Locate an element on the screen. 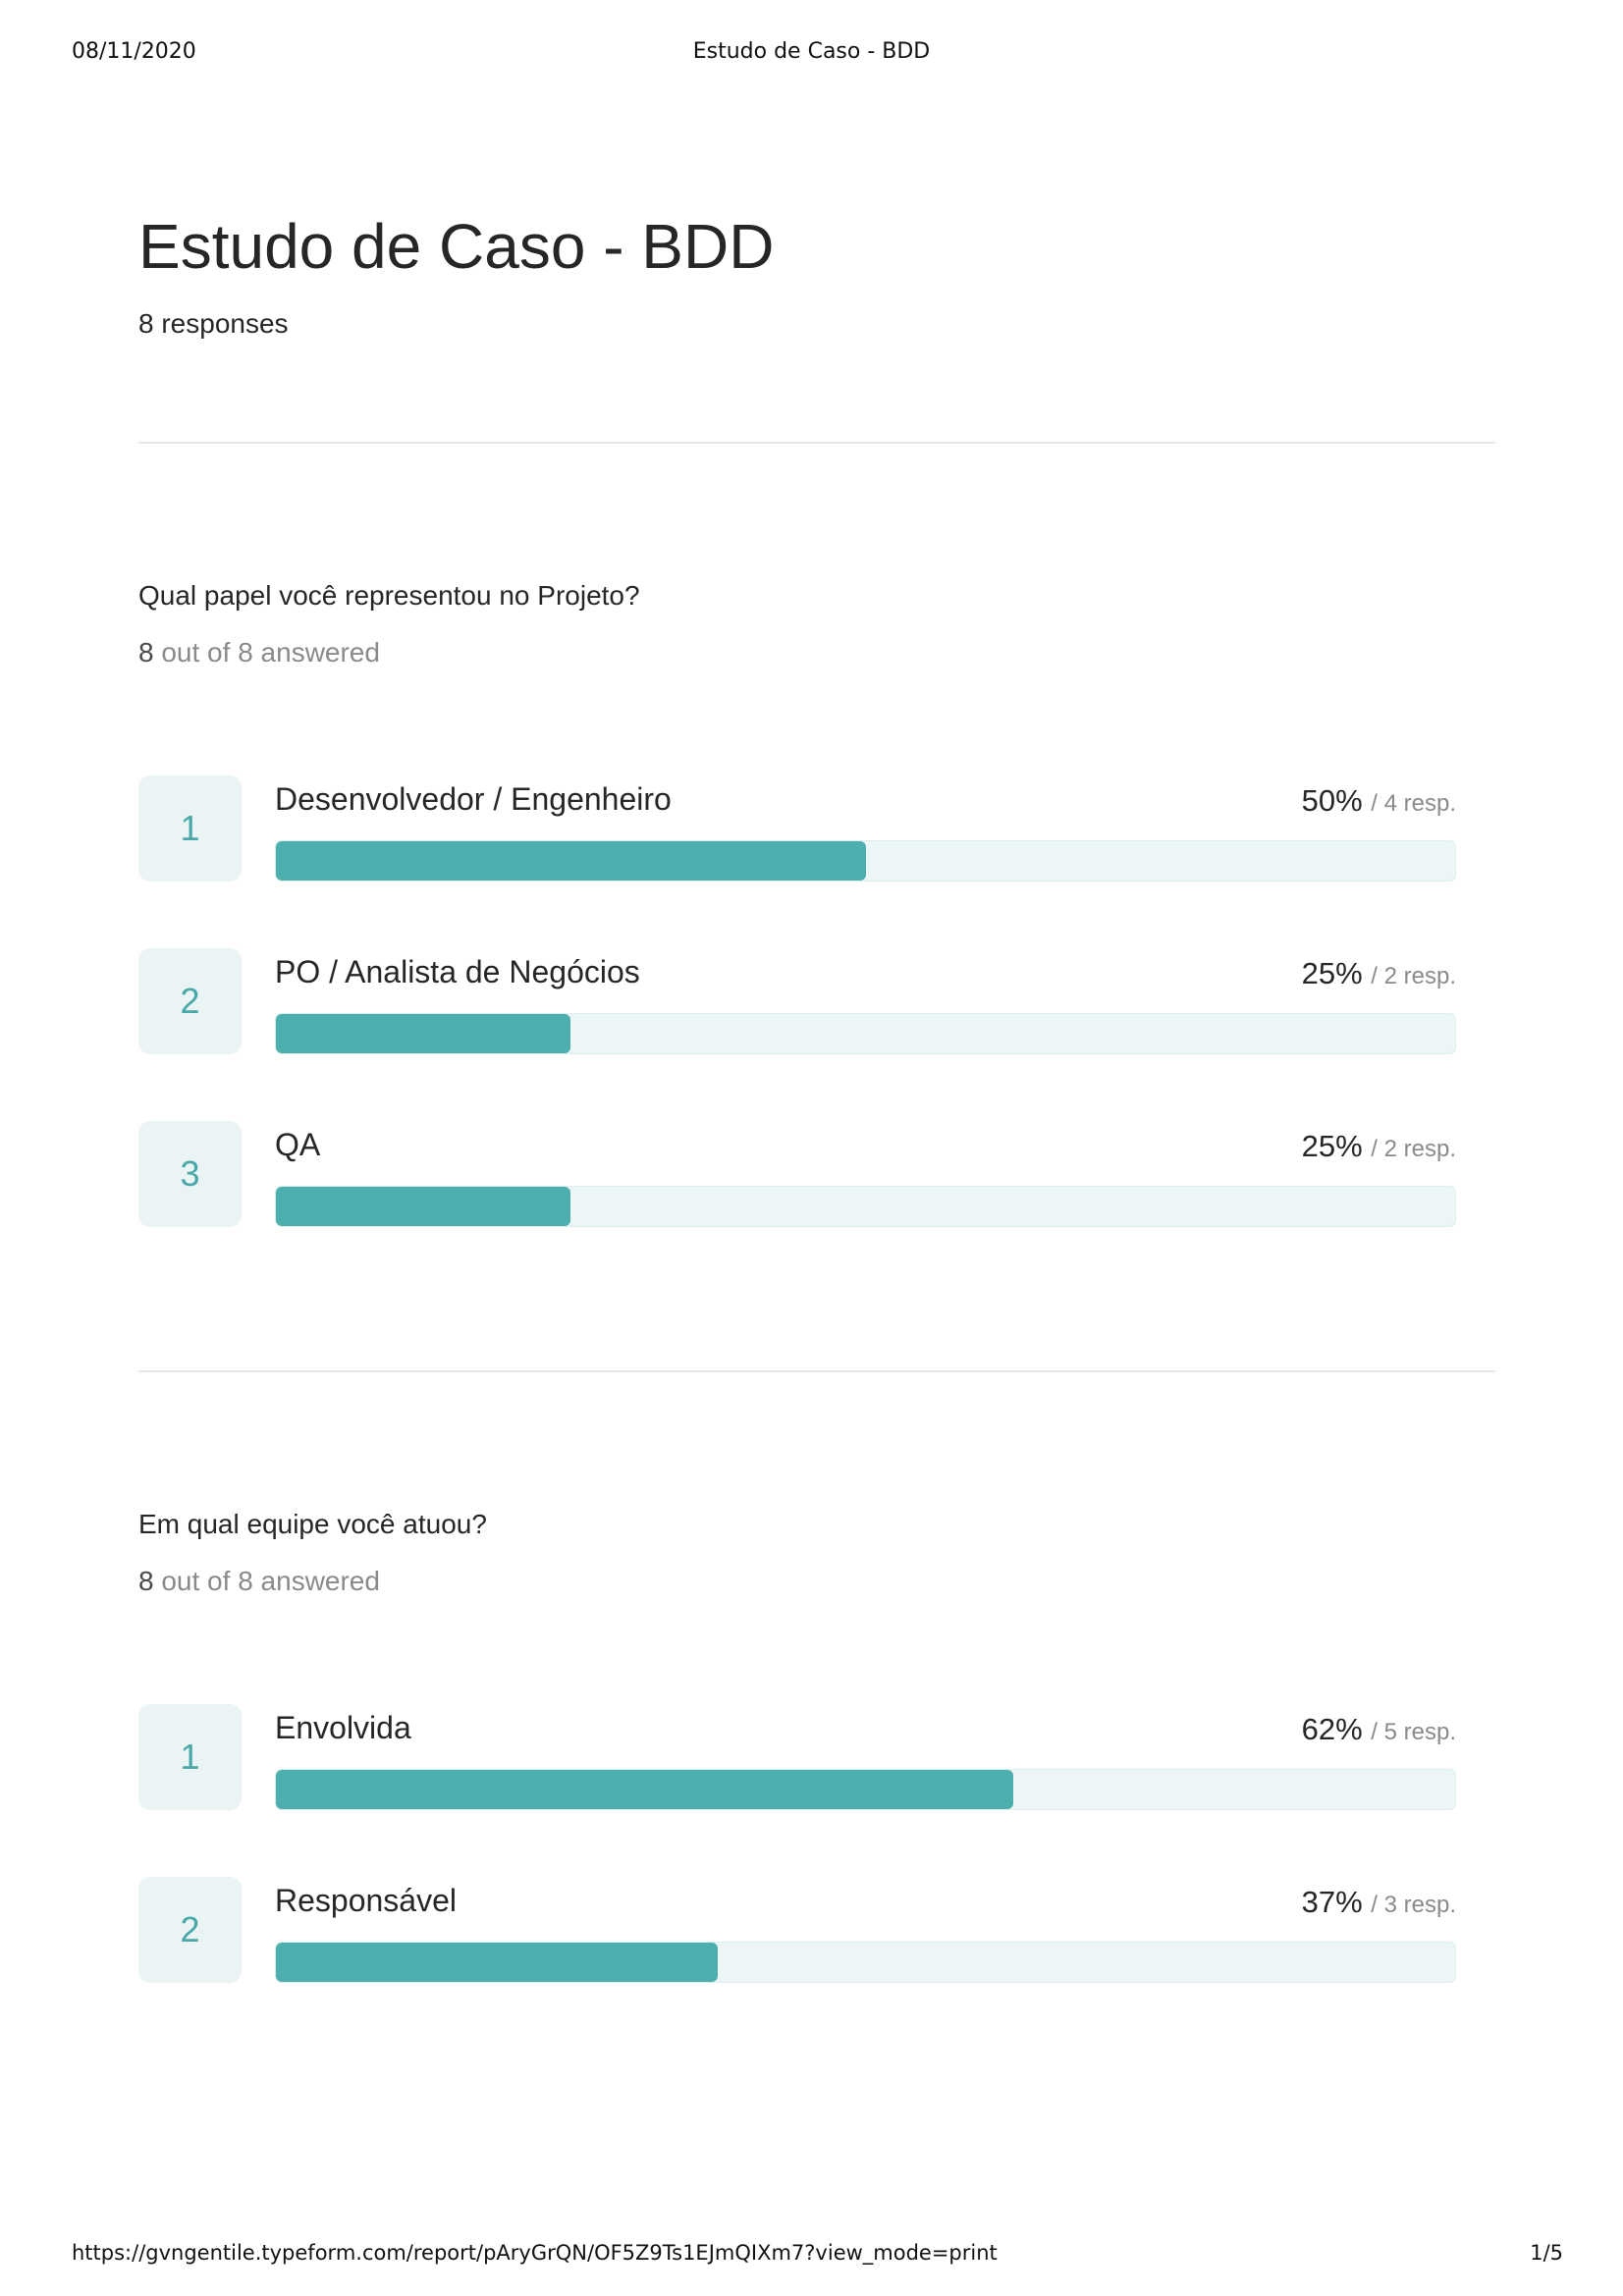 This screenshot has width=1623, height=2296. page-number: 1/5 is located at coordinates (1546, 2253).